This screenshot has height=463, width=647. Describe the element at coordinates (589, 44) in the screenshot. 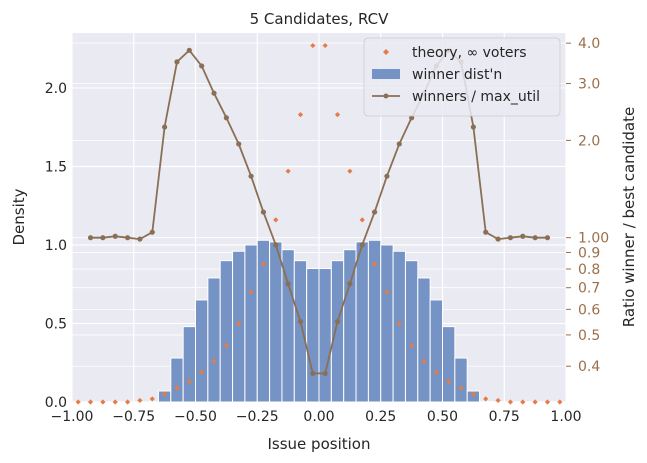

I see `y2-tick-label: 4.0` at that location.